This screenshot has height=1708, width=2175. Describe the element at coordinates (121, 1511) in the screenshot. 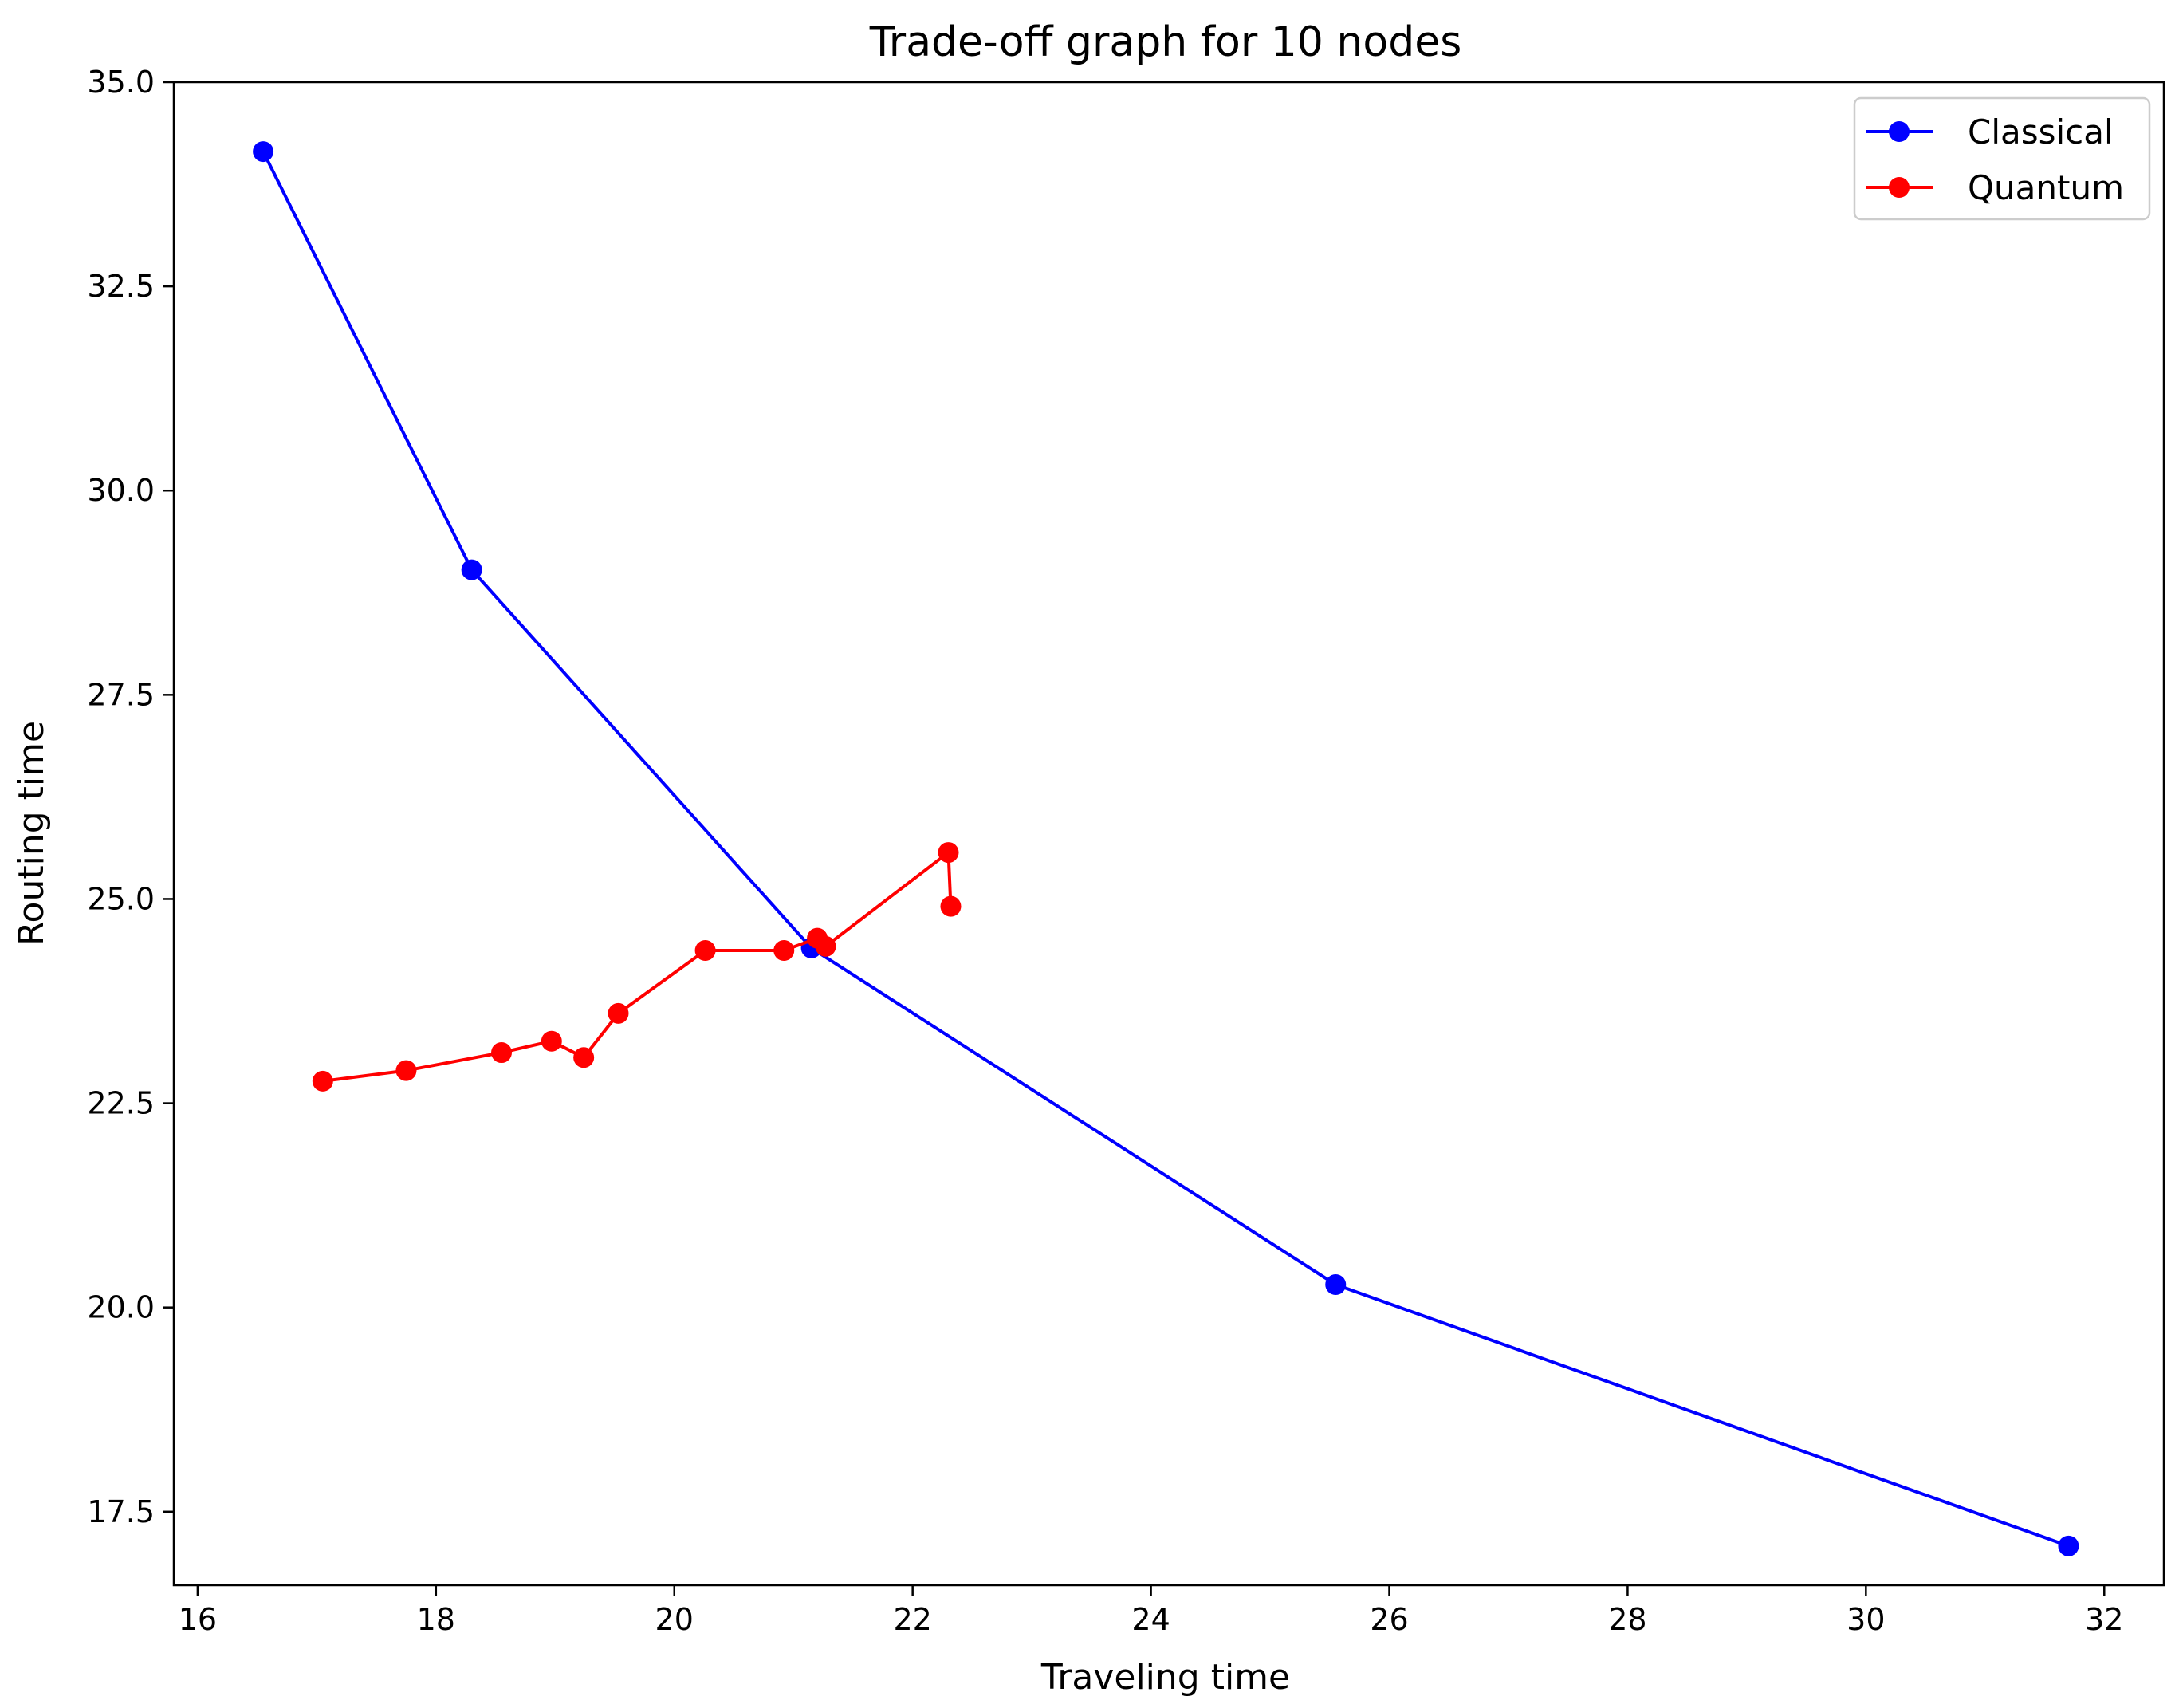

I see `y-tick-label: 17.5` at that location.